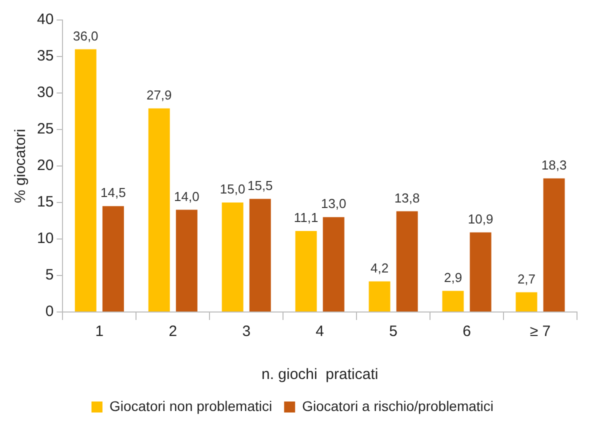  Describe the element at coordinates (45, 19) in the screenshot. I see `y-tick-label: 40` at that location.